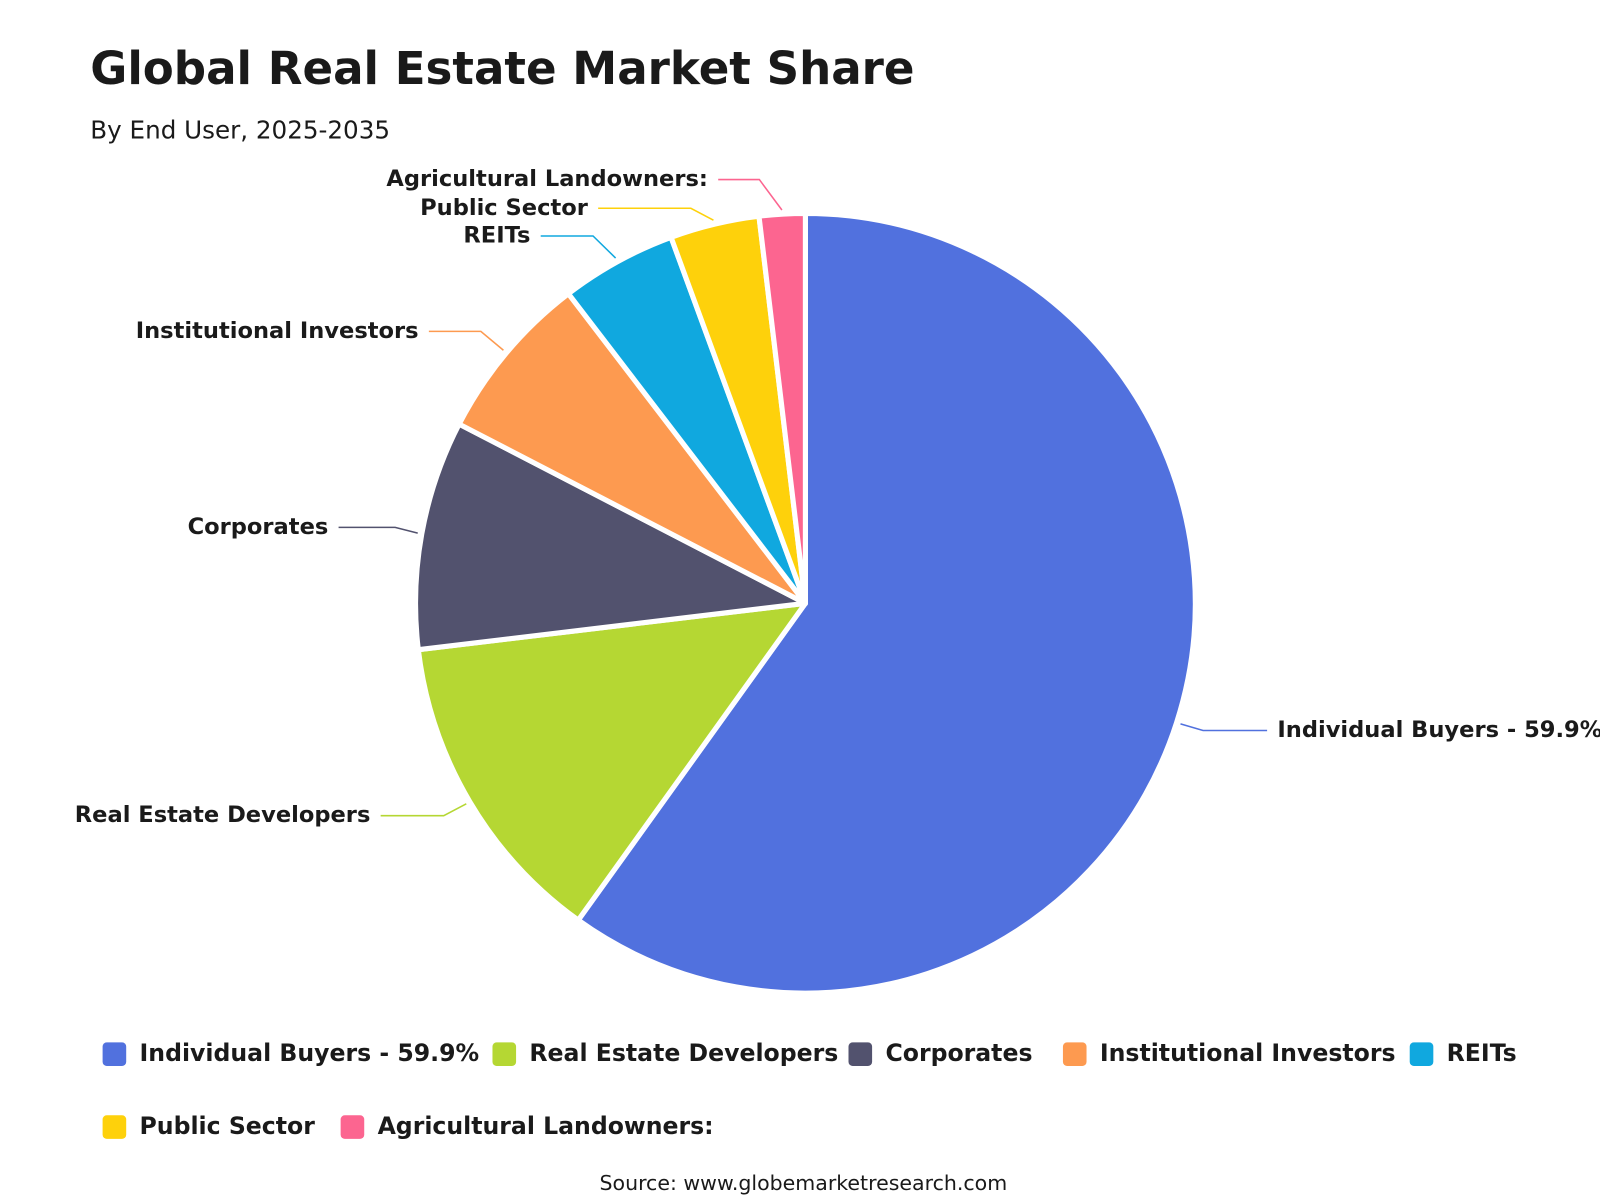 The image size is (1600, 1200). What do you see at coordinates (310, 1053) in the screenshot?
I see `legend-label: Individual Buyers - 59.9%` at bounding box center [310, 1053].